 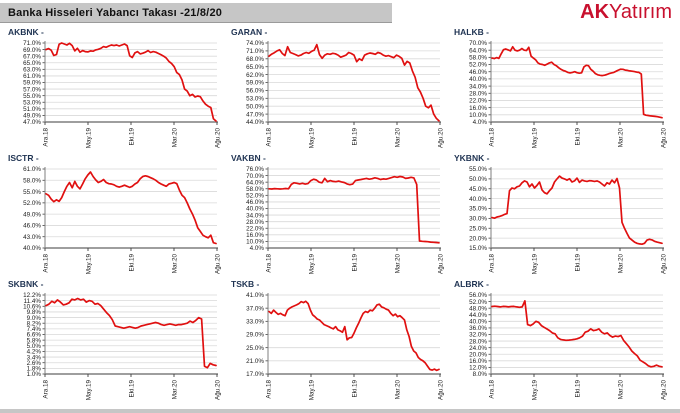 What do you see at coordinates (245, 284) in the screenshot?
I see `chart-title: TSKB -` at bounding box center [245, 284].